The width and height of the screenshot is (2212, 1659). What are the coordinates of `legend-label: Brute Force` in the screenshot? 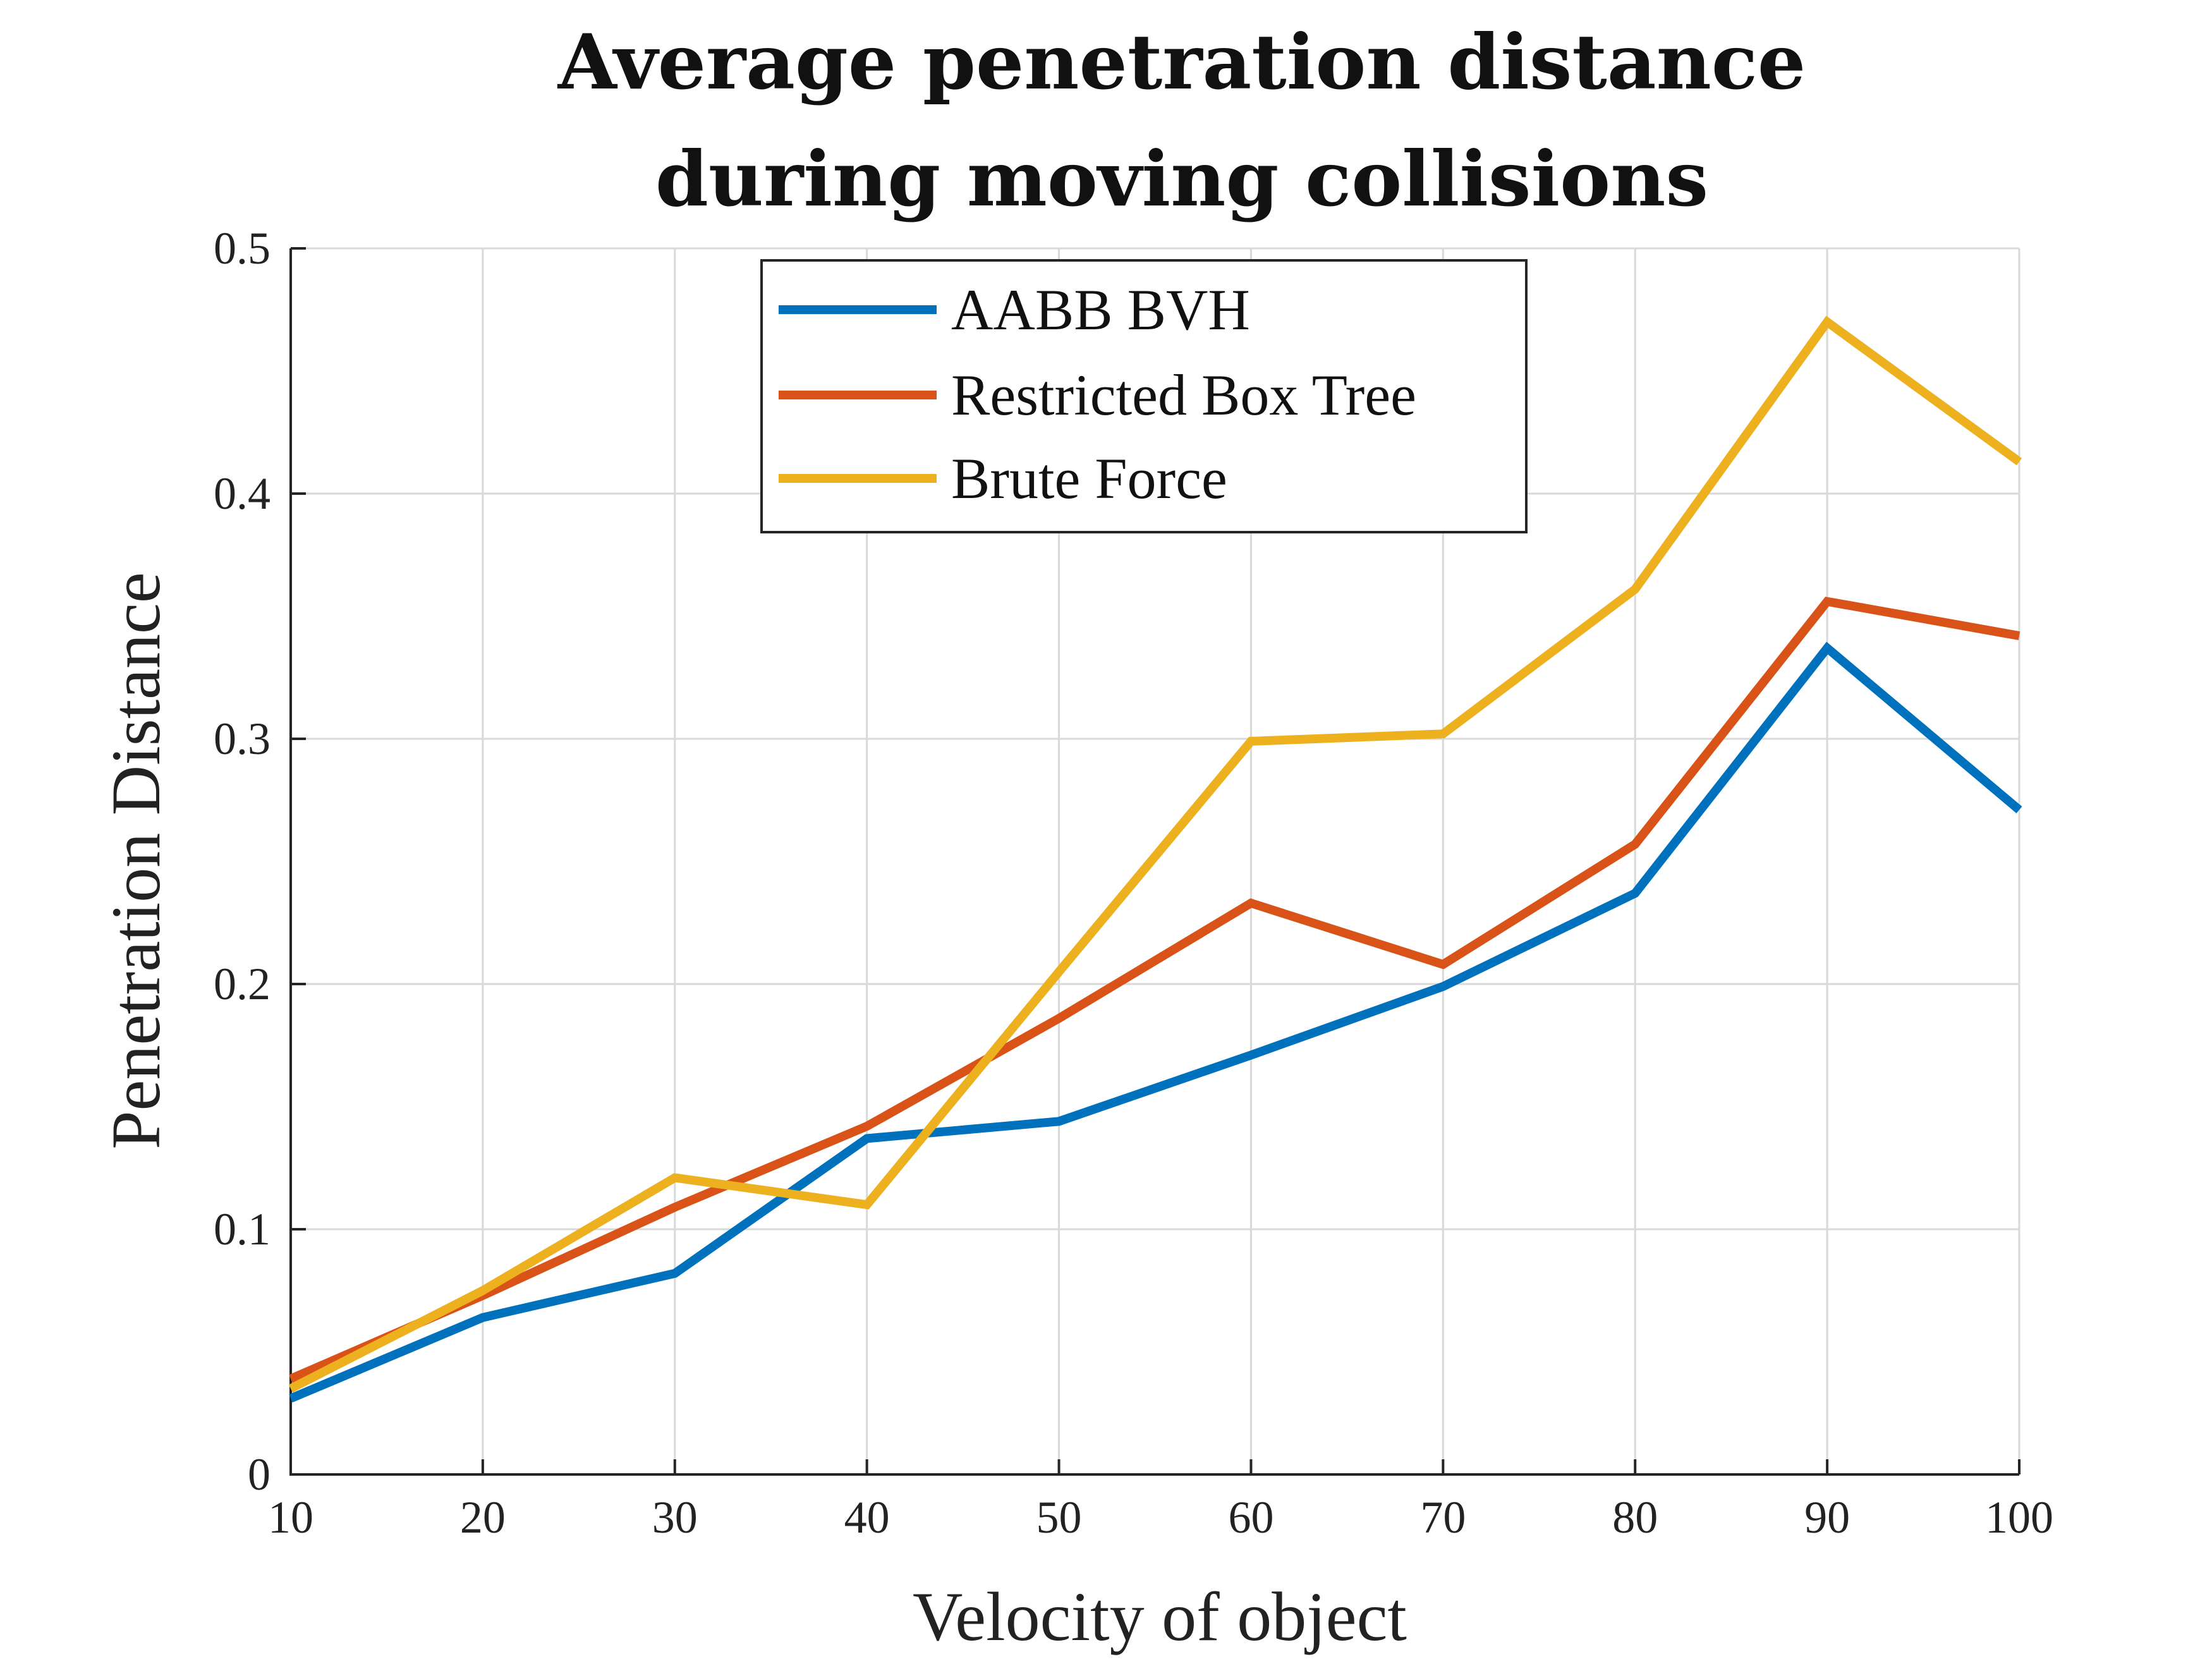 It's located at (1089, 478).